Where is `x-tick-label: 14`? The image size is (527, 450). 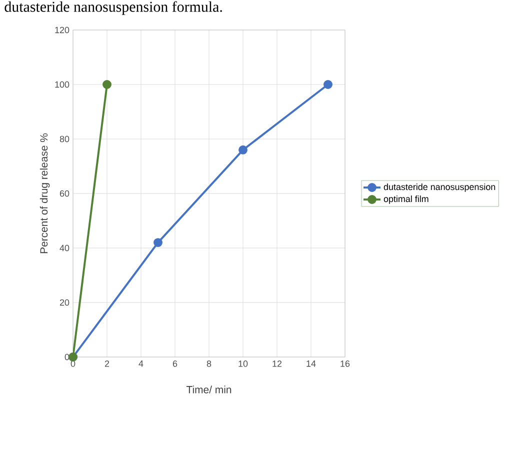 x-tick-label: 14 is located at coordinates (311, 363).